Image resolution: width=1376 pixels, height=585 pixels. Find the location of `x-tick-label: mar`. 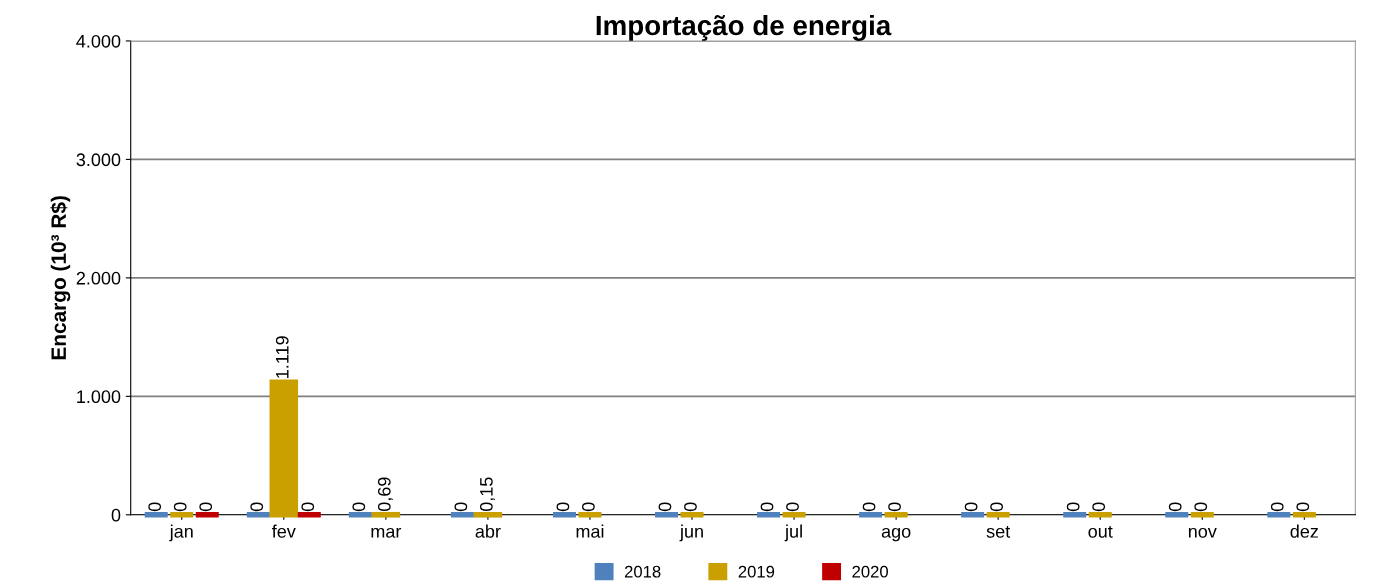

x-tick-label: mar is located at coordinates (386, 532).